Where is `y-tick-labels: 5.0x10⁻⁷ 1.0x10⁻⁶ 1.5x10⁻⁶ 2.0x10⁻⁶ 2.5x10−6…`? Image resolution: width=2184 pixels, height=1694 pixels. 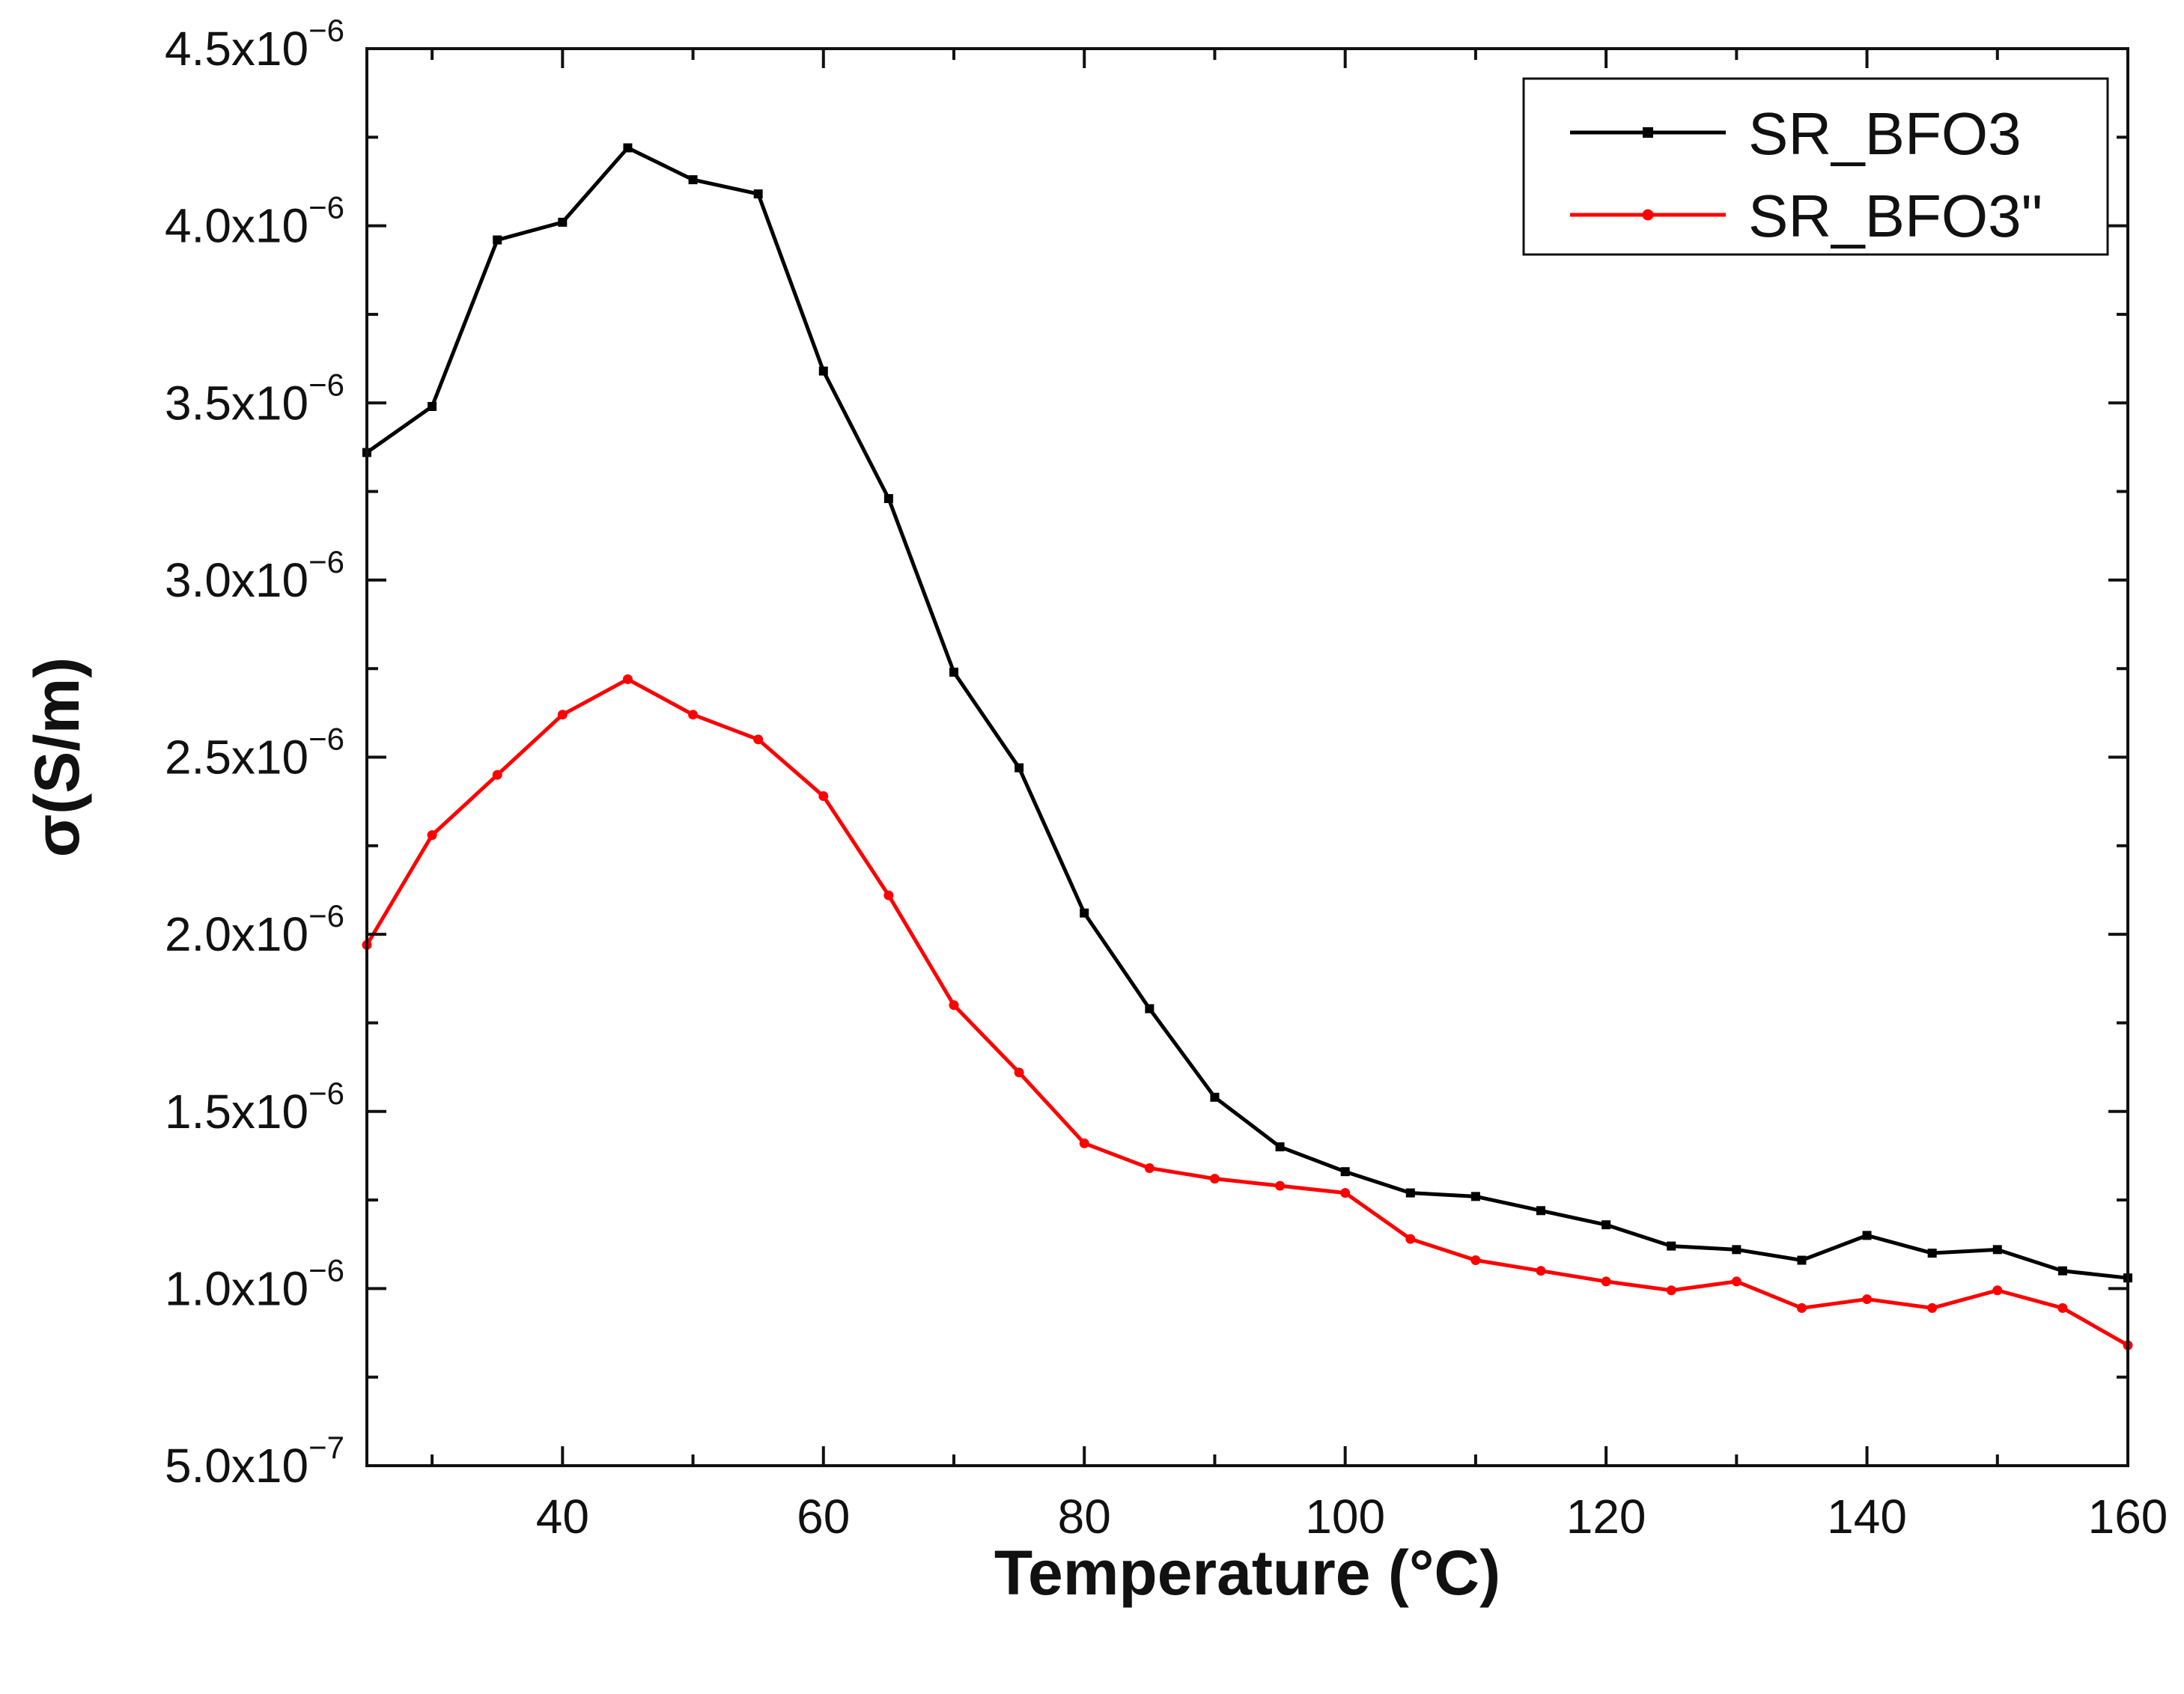
y-tick-labels: 5.0x10⁻⁷ 1.0x10⁻⁶ 1.5x10⁻⁶ 2.0x10⁻⁶ 2.5x10−6… is located at coordinates (254, 753).